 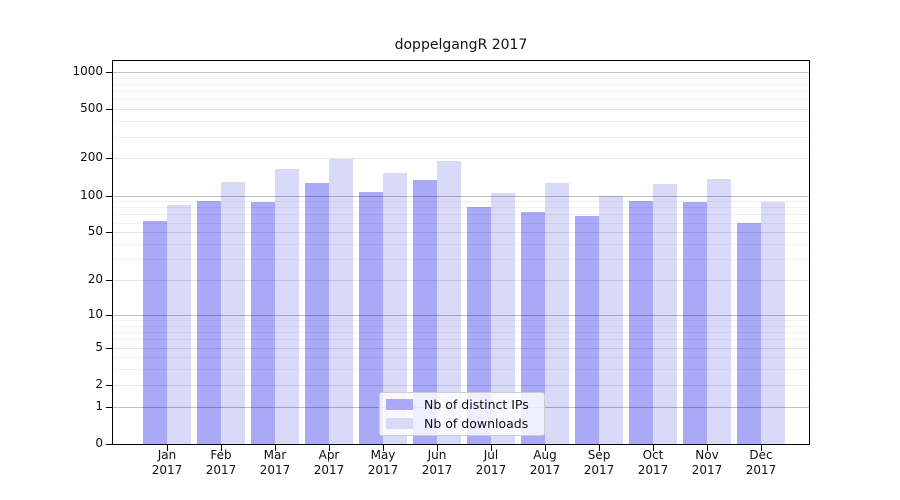 I want to click on legend-label-distinct-ips: Nb of distinct IPs, so click(x=476, y=404).